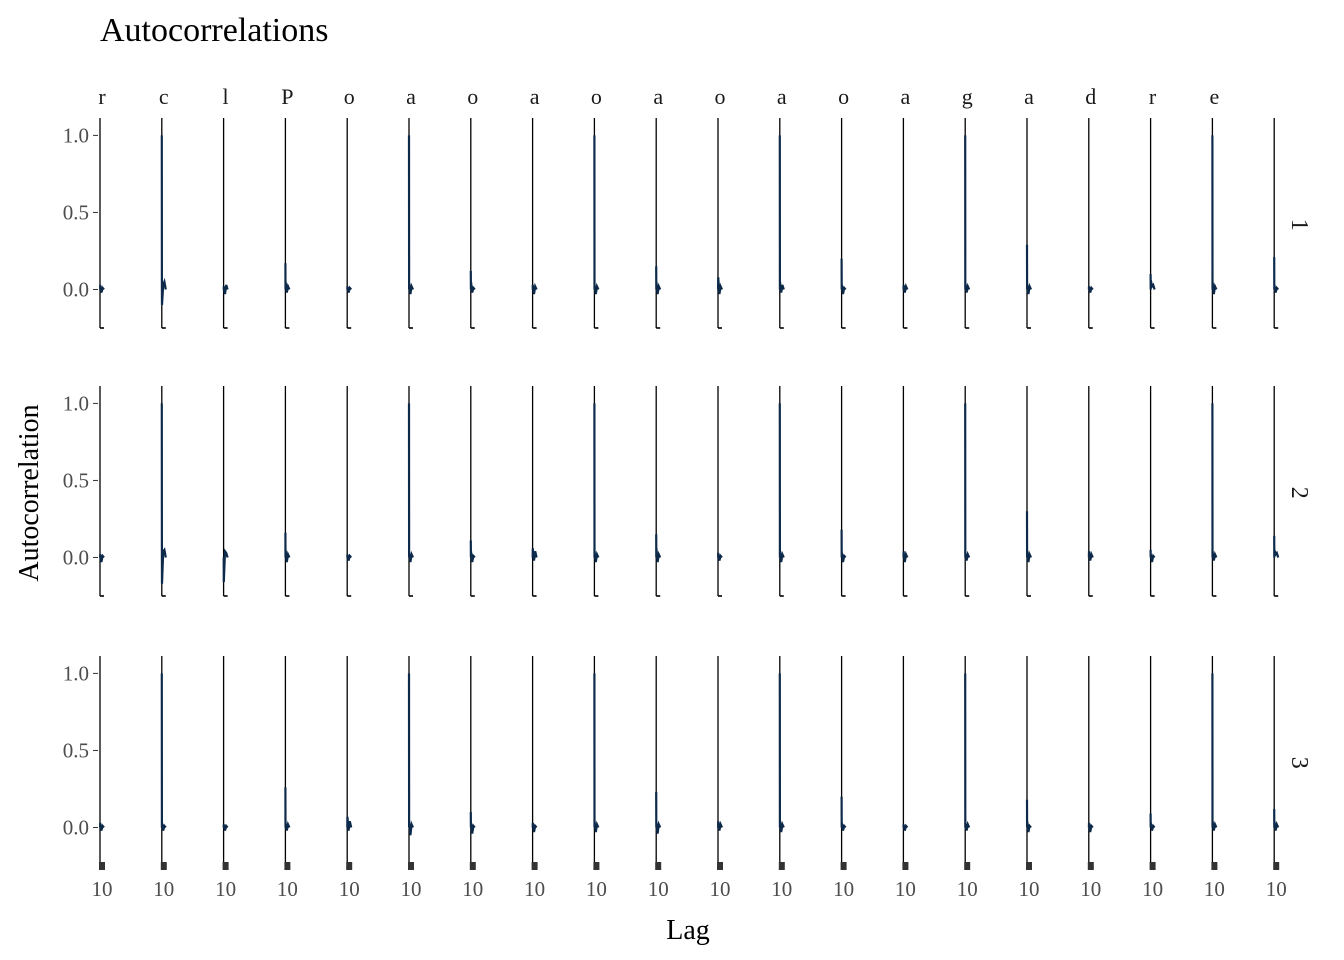  I want to click on y-axis-title: Autocorrelation, so click(29, 492).